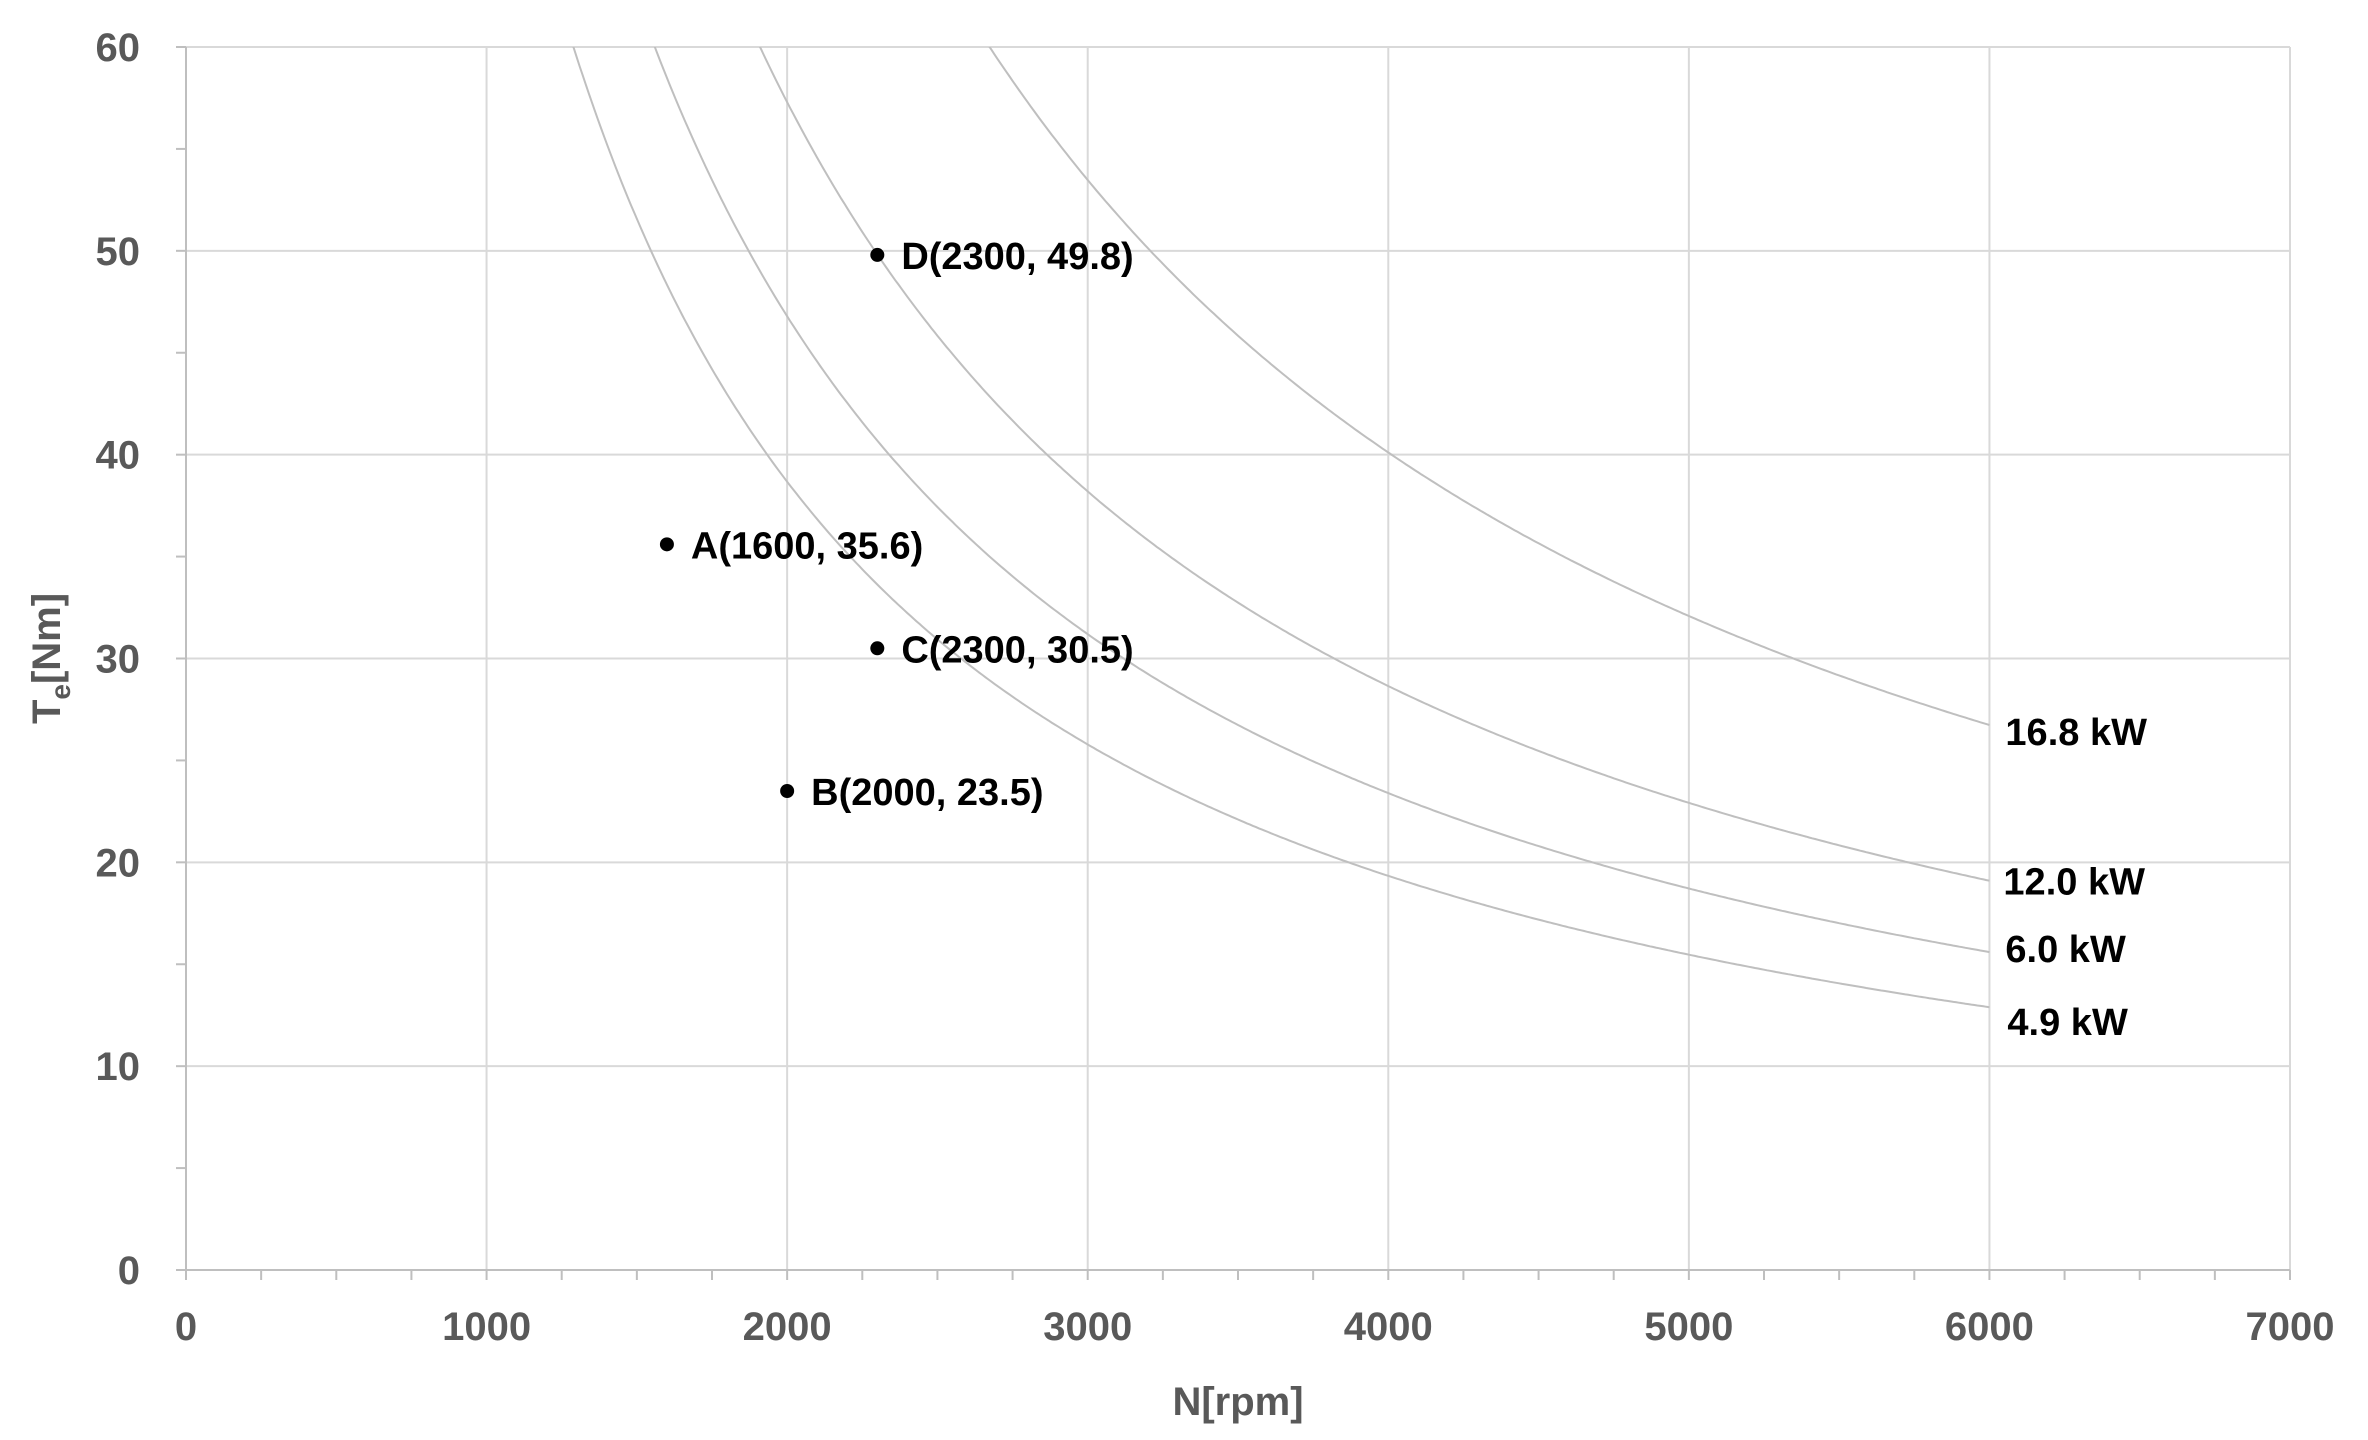 Image resolution: width=2368 pixels, height=1440 pixels. I want to click on y-tick-label: 0, so click(129, 1271).